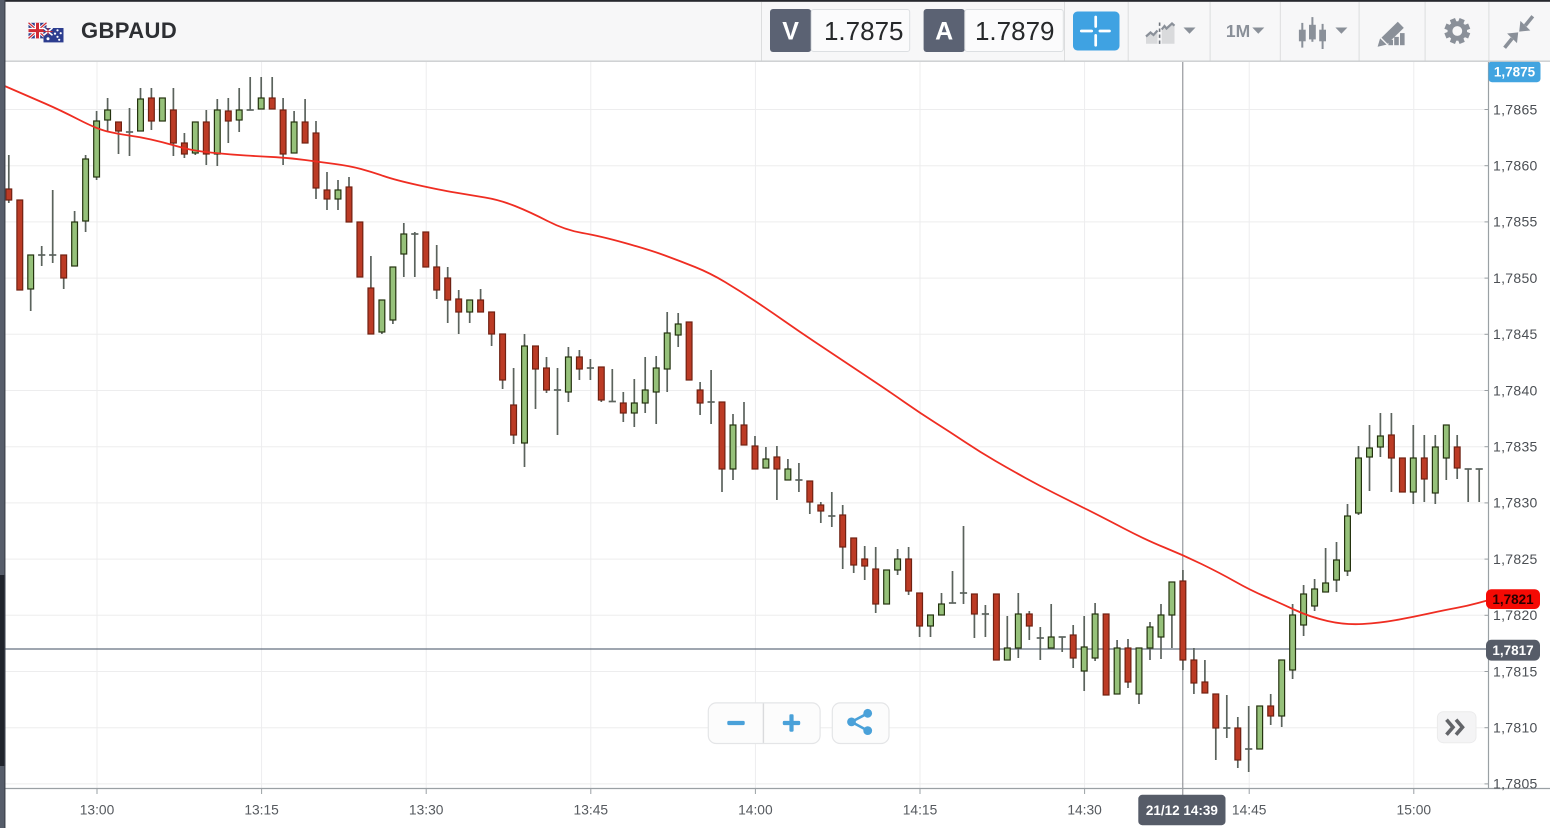 The width and height of the screenshot is (1550, 828). What do you see at coordinates (1515, 671) in the screenshot?
I see `svg-text: 1,7815` at bounding box center [1515, 671].